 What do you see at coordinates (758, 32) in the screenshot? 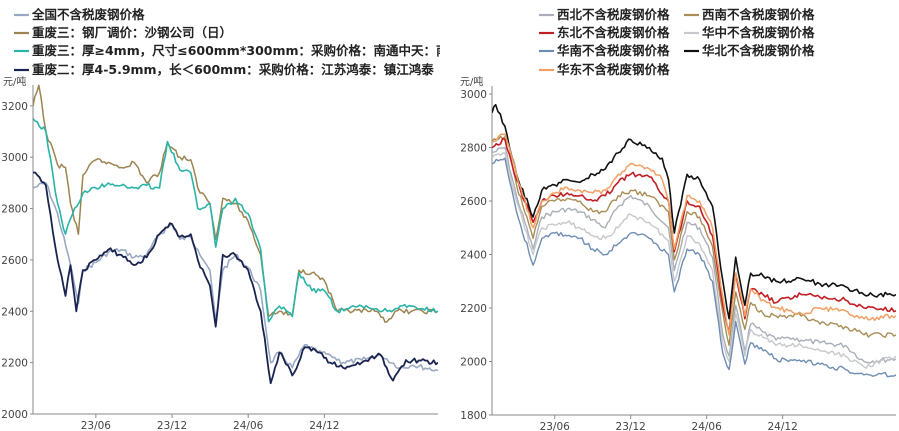
I see `legend-label: 华中不含税废钢价格` at bounding box center [758, 32].